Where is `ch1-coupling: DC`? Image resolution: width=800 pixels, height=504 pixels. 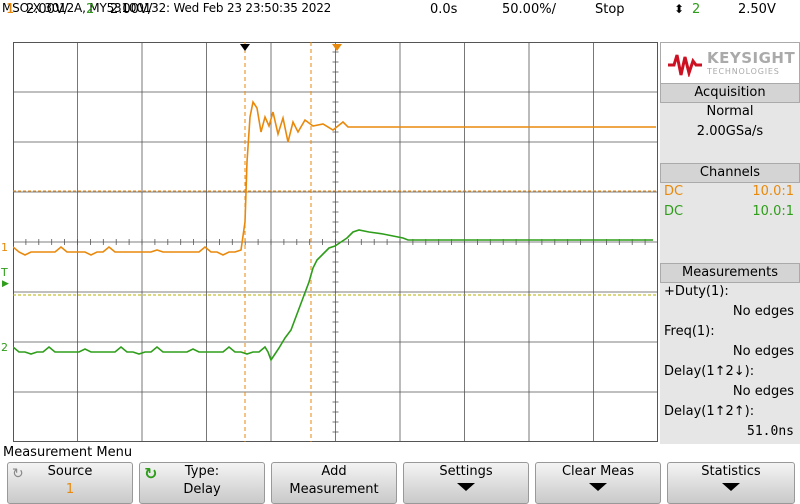
ch1-coupling: DC is located at coordinates (674, 191).